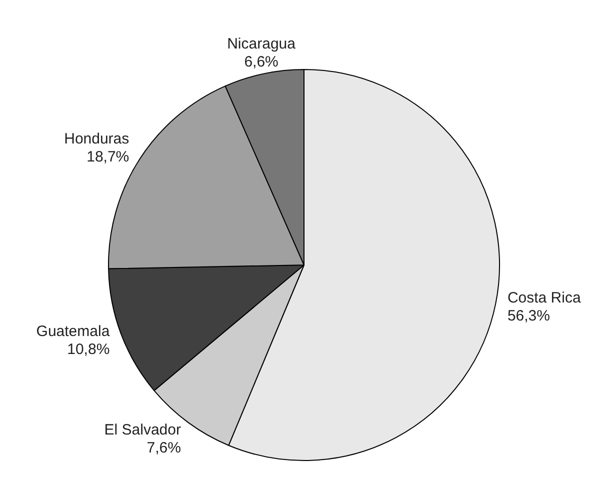  What do you see at coordinates (73, 331) in the screenshot?
I see `slice-label: Guatemala` at bounding box center [73, 331].